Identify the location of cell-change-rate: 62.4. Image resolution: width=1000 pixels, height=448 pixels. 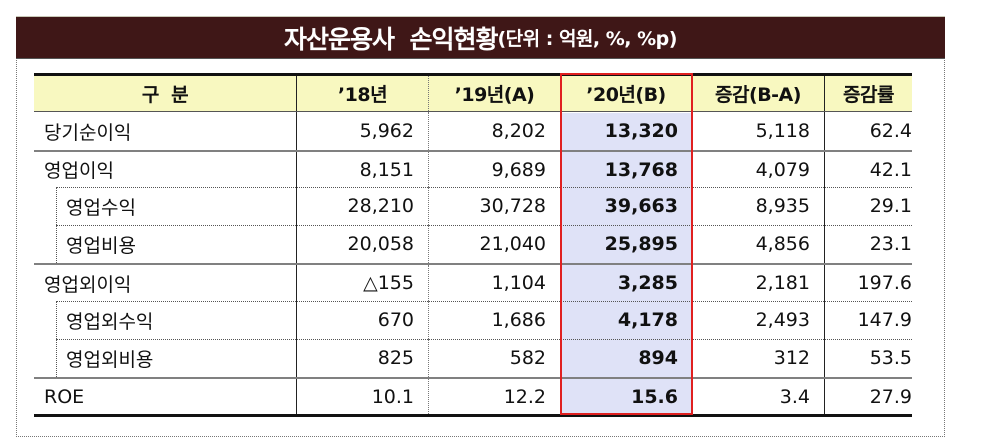
(868, 131).